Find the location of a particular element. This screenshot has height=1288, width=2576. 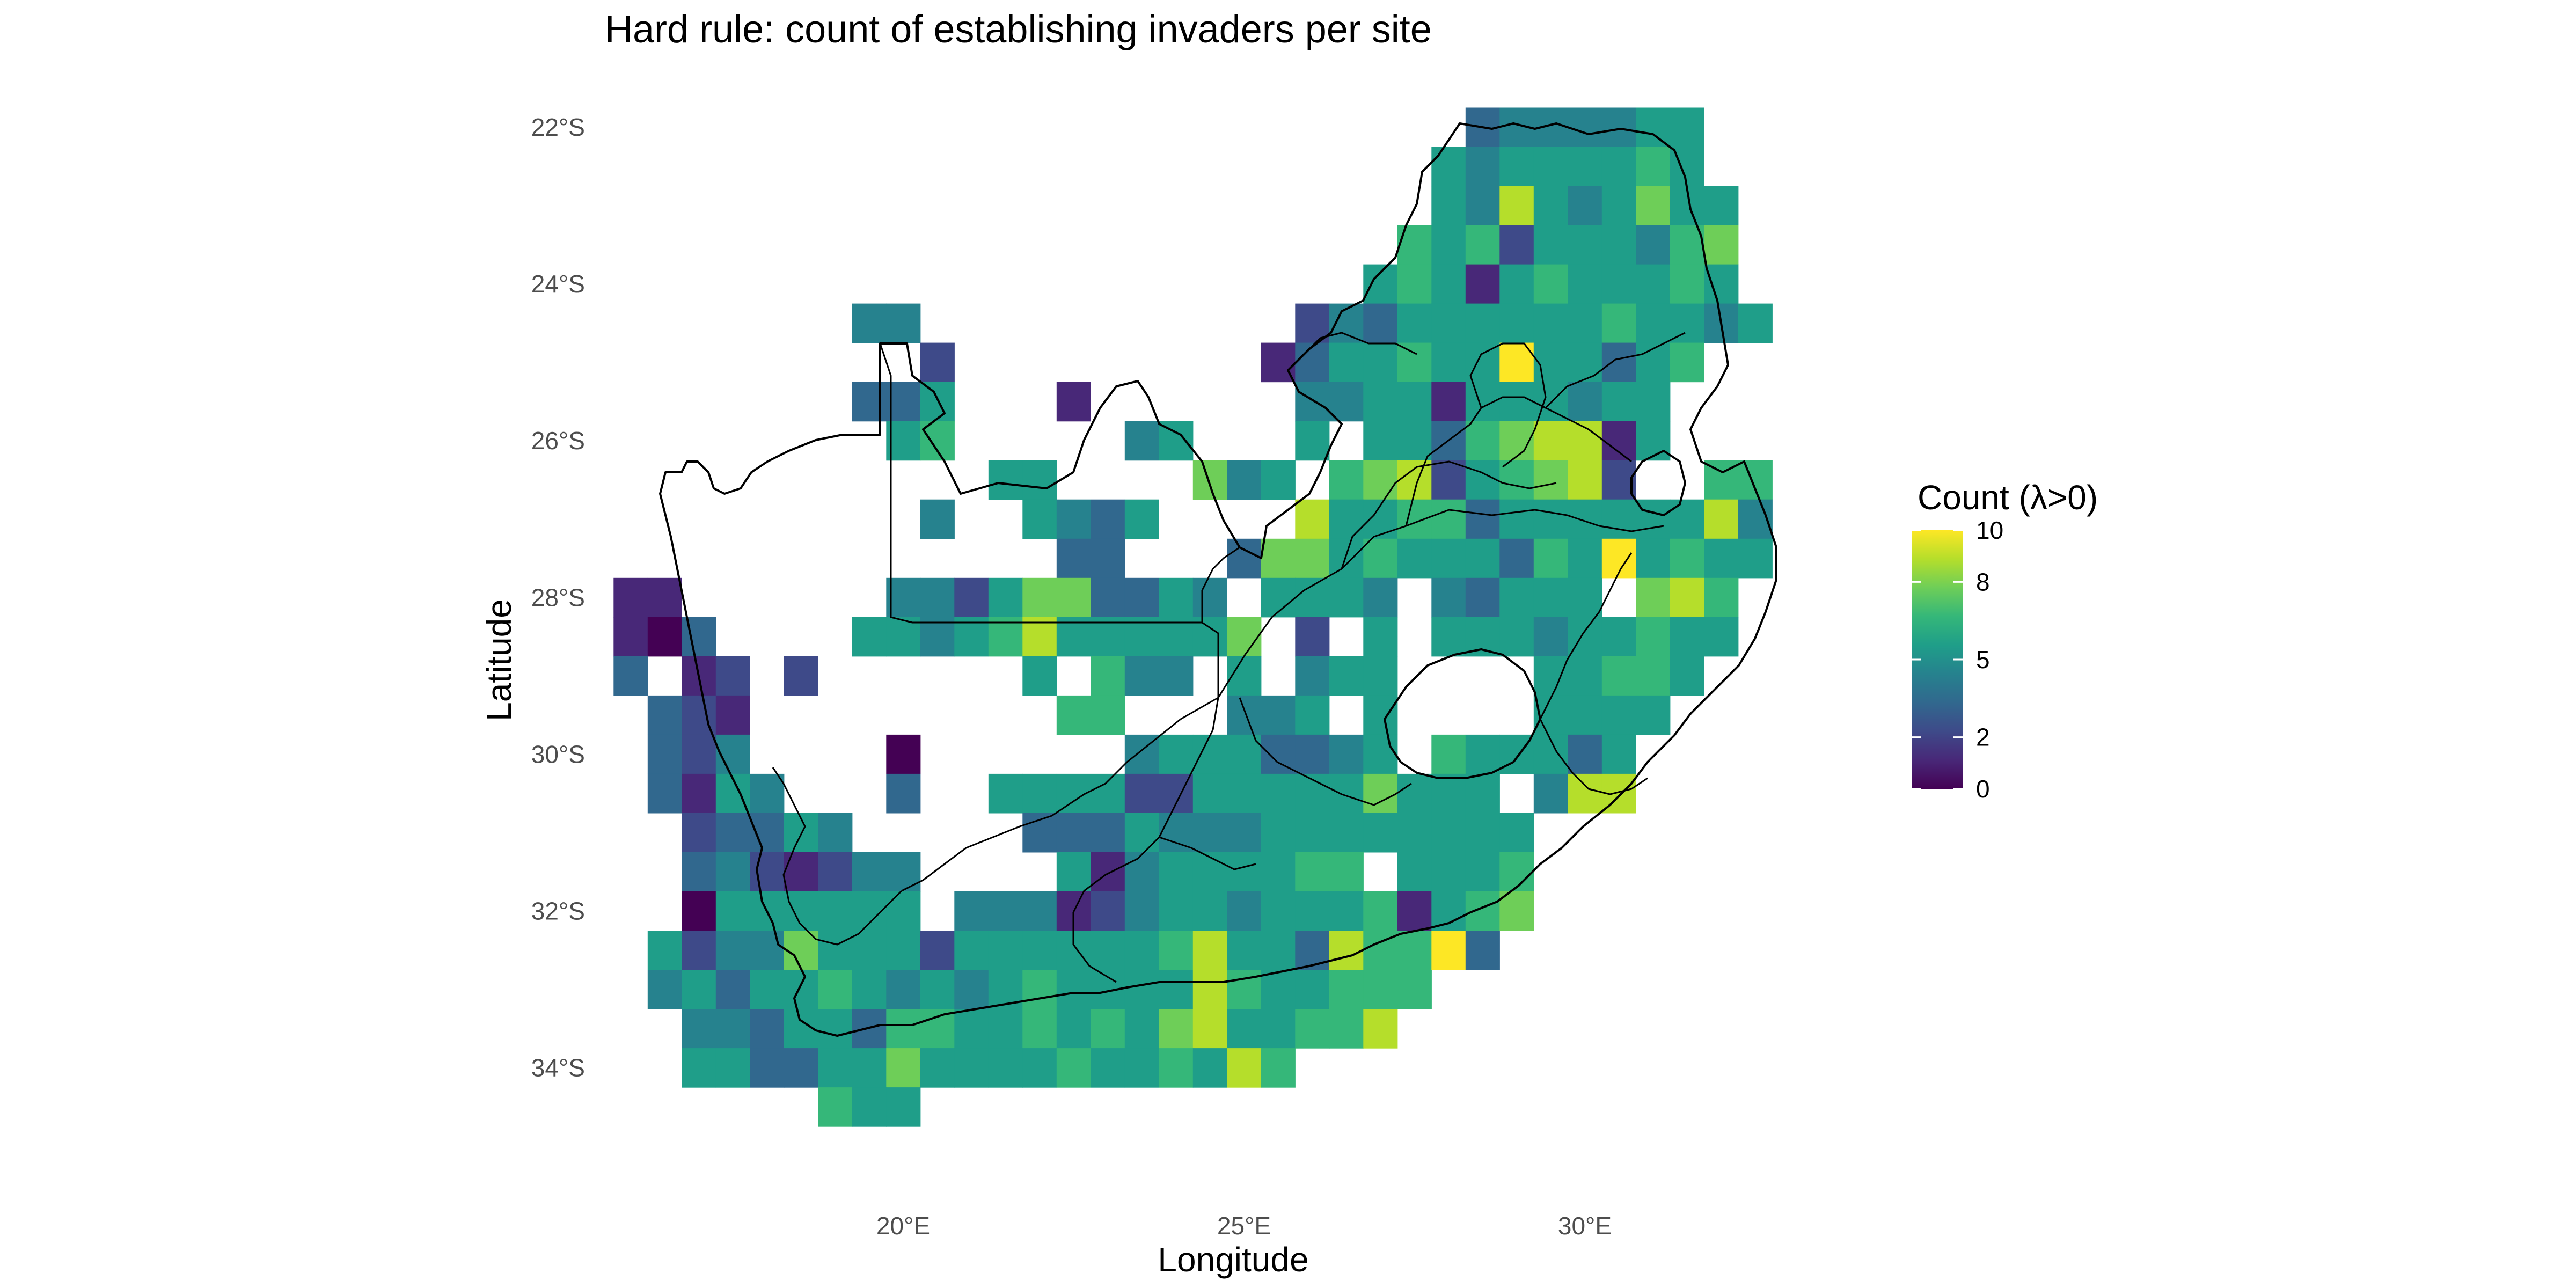

eswatini-outline is located at coordinates (1658, 483).